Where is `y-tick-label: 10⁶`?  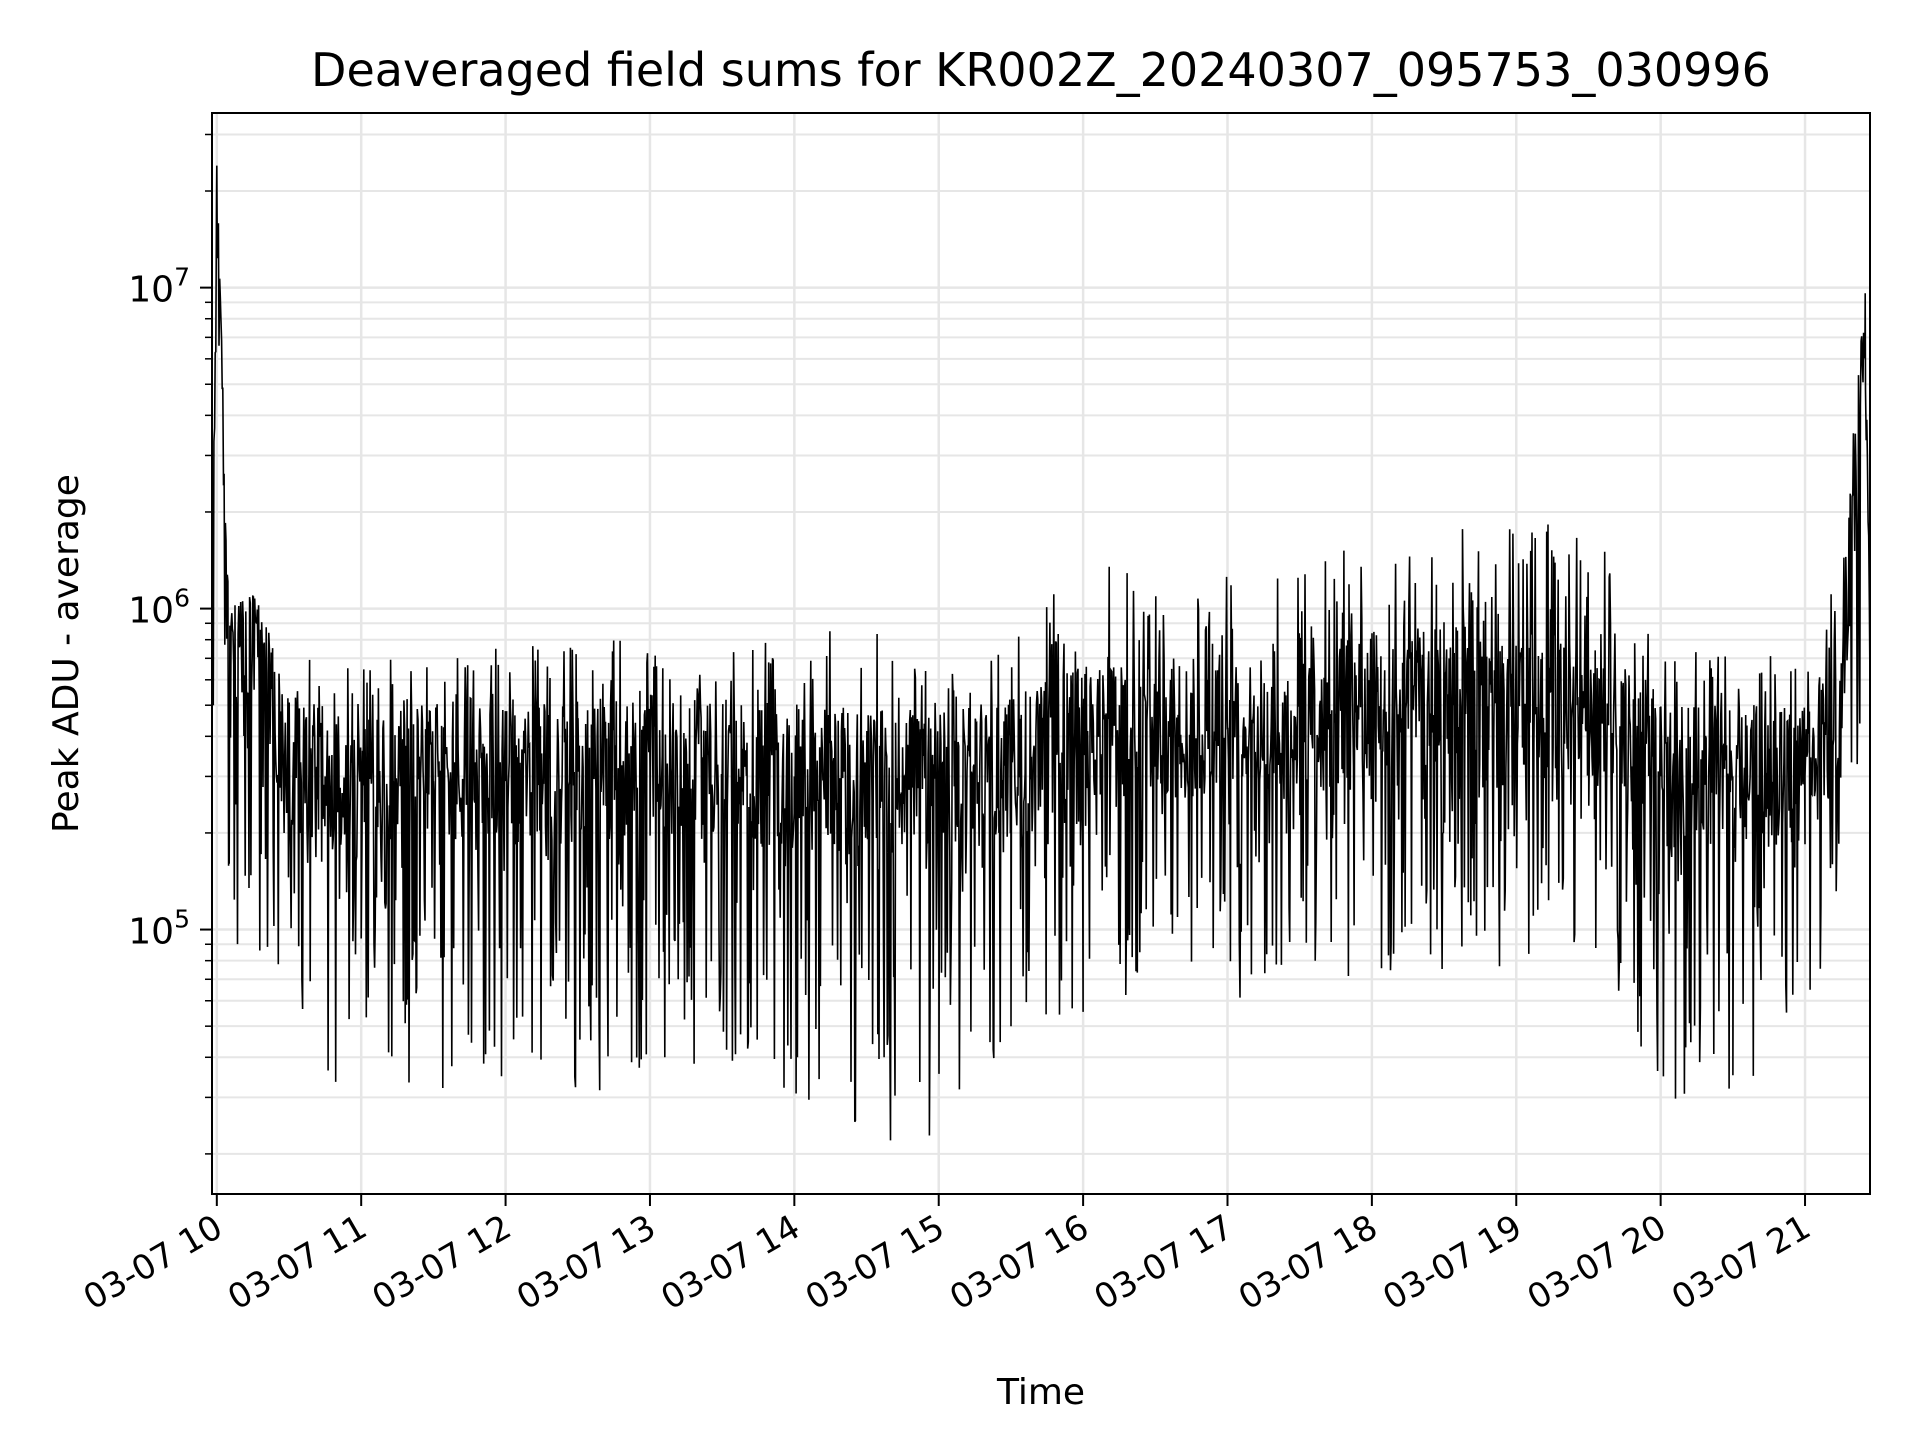 y-tick-label: 10⁶ is located at coordinates (159, 608).